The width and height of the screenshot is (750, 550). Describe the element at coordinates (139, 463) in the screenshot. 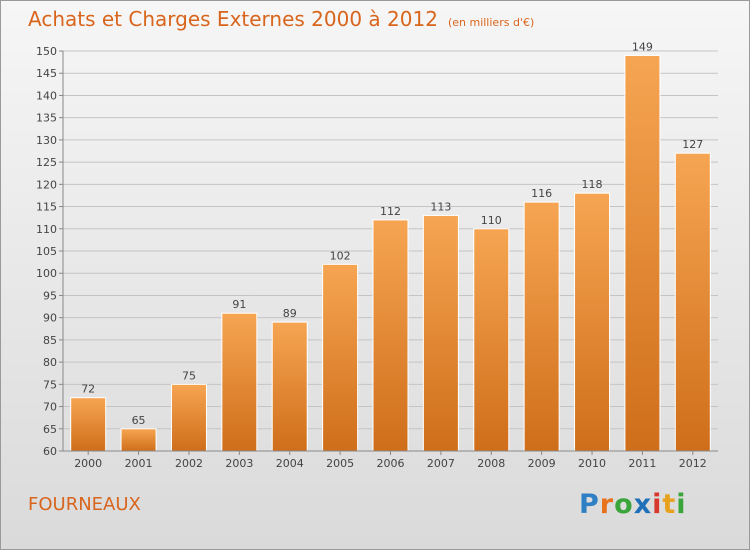

I see `x-tick-label: 2001` at that location.